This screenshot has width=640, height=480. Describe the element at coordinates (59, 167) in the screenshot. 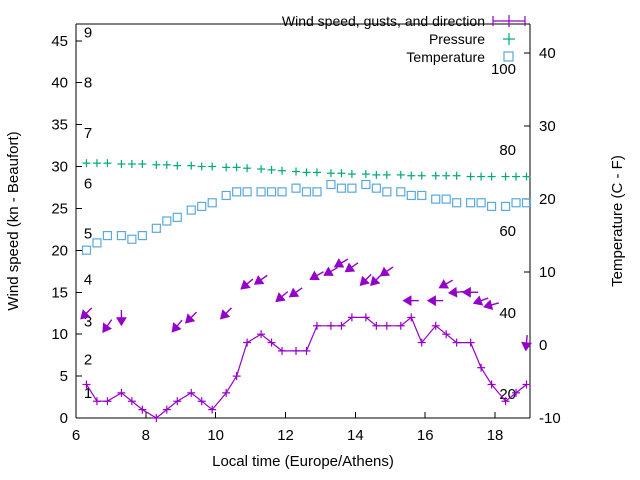

I see `wind-tick-label: 30` at that location.